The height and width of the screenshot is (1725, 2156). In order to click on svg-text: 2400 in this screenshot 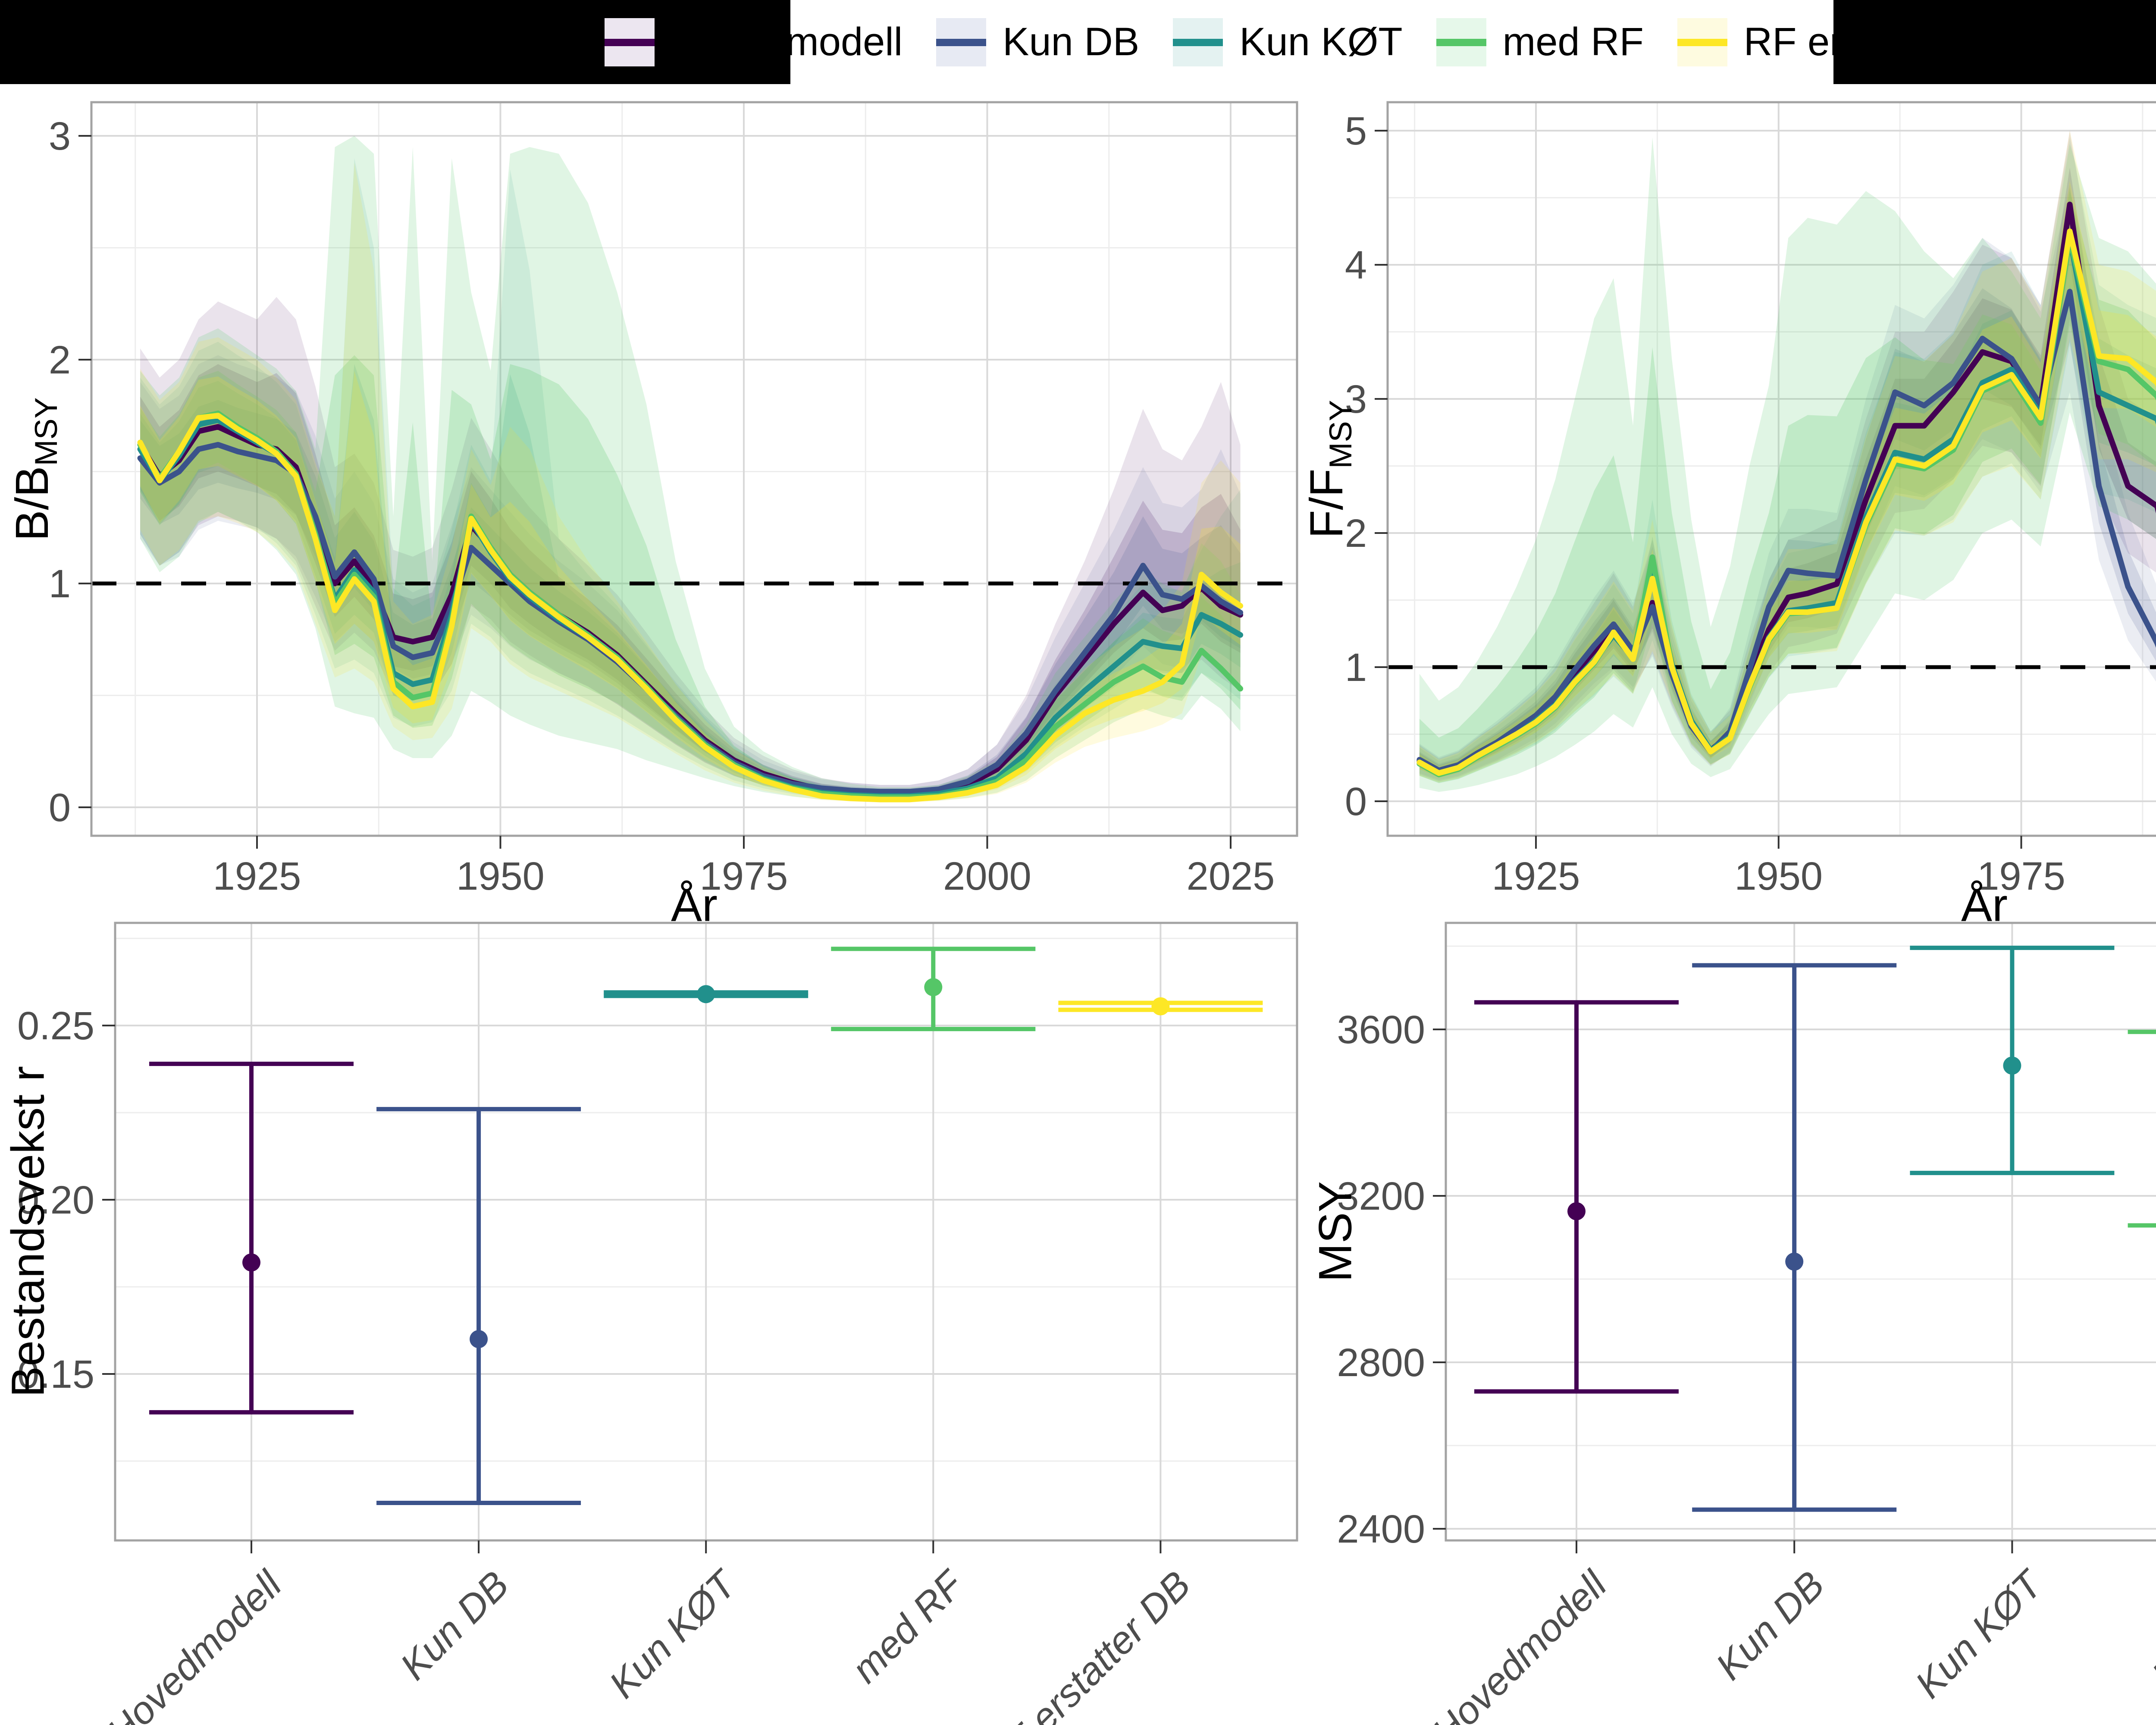, I will do `click(1381, 1529)`.